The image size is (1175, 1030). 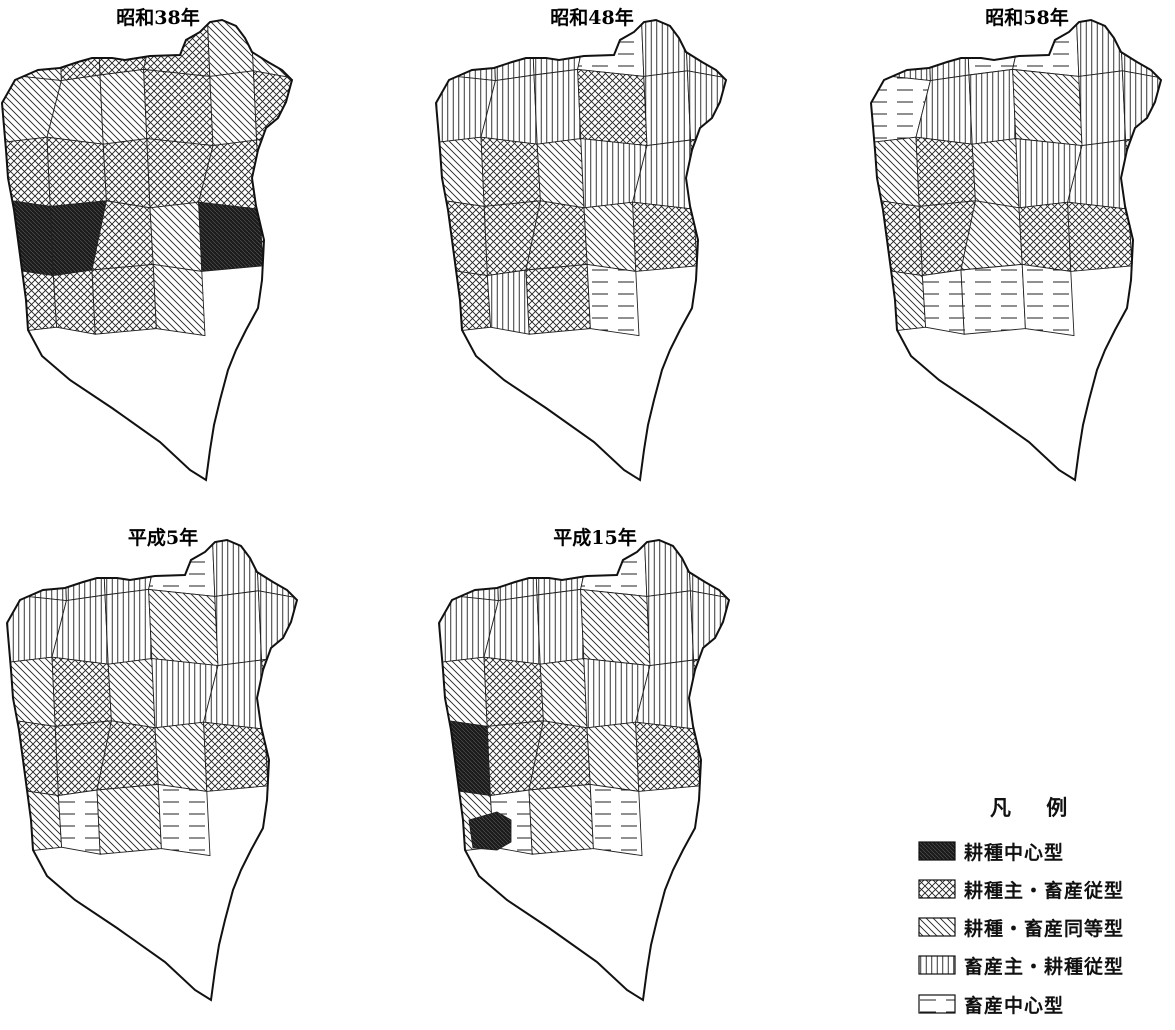 What do you see at coordinates (591, 17) in the screenshot?
I see `map-title-2: 昭和48年` at bounding box center [591, 17].